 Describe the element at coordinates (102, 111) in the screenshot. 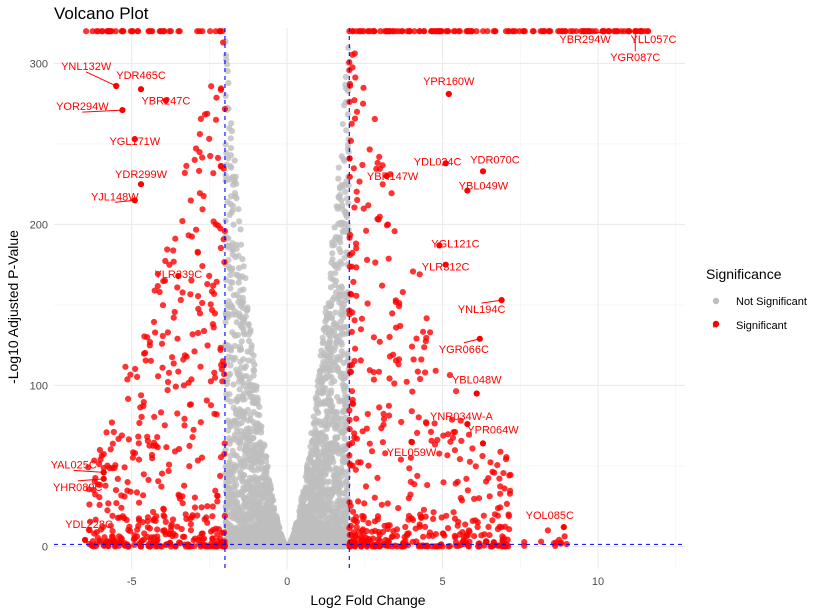

I see `label-connector` at that location.